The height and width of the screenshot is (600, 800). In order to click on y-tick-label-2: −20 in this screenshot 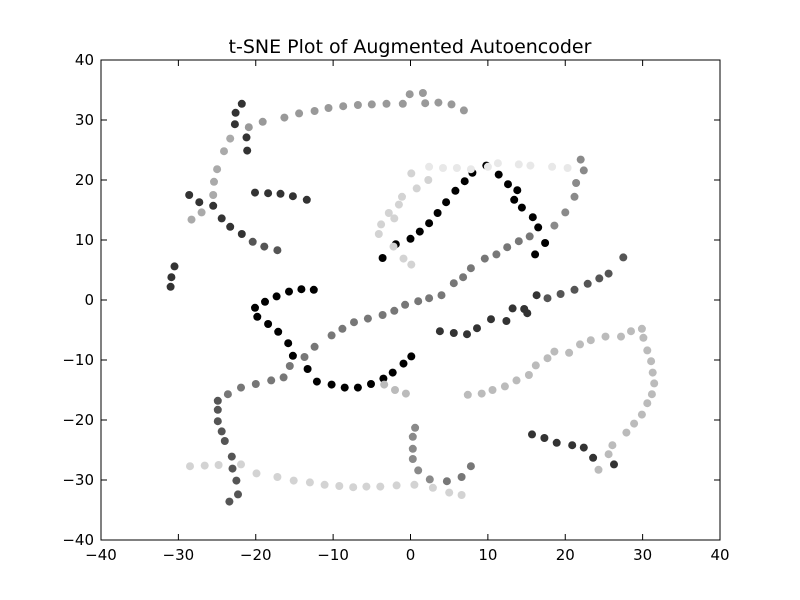, I will do `click(78, 420)`.